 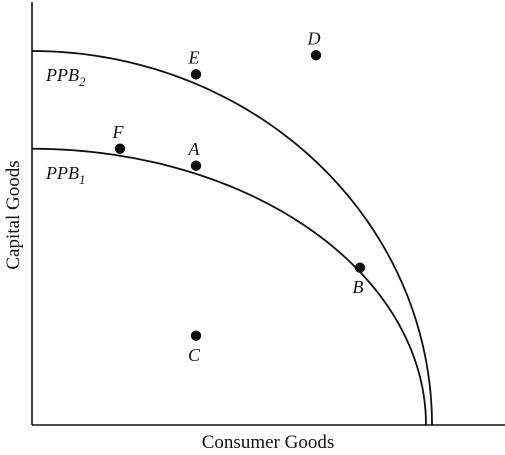 I want to click on point-label-d: D, so click(x=314, y=38).